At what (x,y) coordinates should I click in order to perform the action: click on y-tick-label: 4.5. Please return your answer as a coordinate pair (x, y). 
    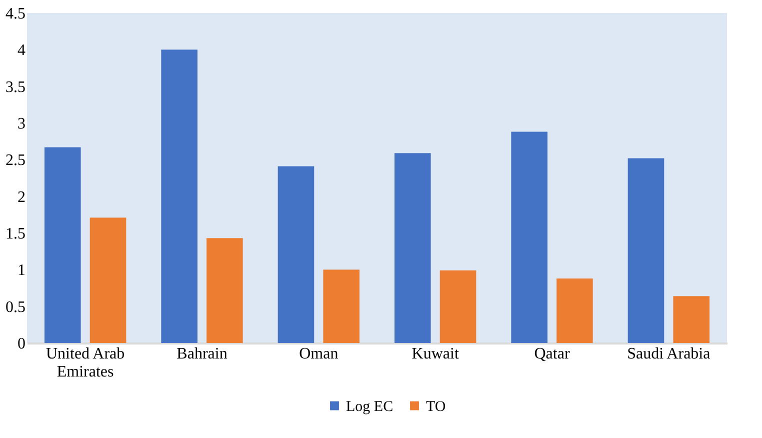
    Looking at the image, I should click on (16, 14).